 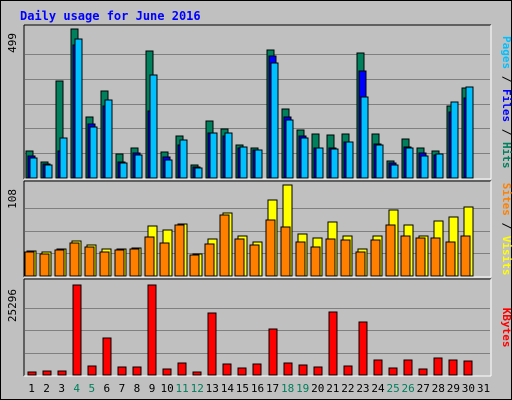 What do you see at coordinates (423, 388) in the screenshot?
I see `x-tick-day-27: 27` at bounding box center [423, 388].